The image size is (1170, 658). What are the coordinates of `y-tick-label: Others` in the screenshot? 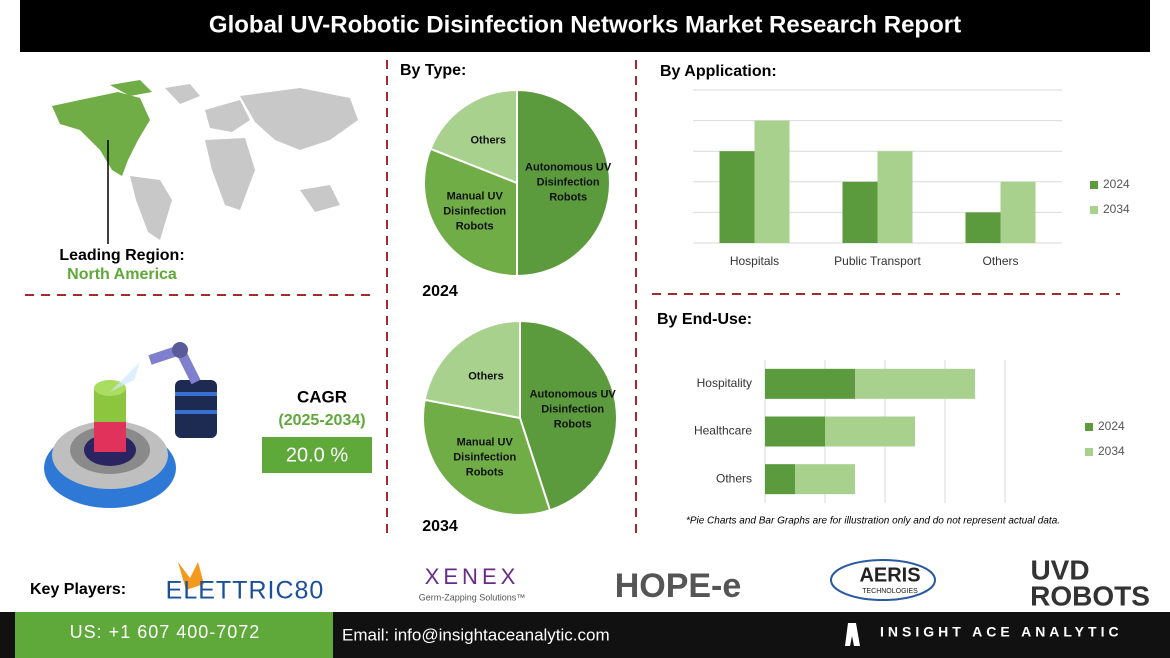 It's located at (734, 478).